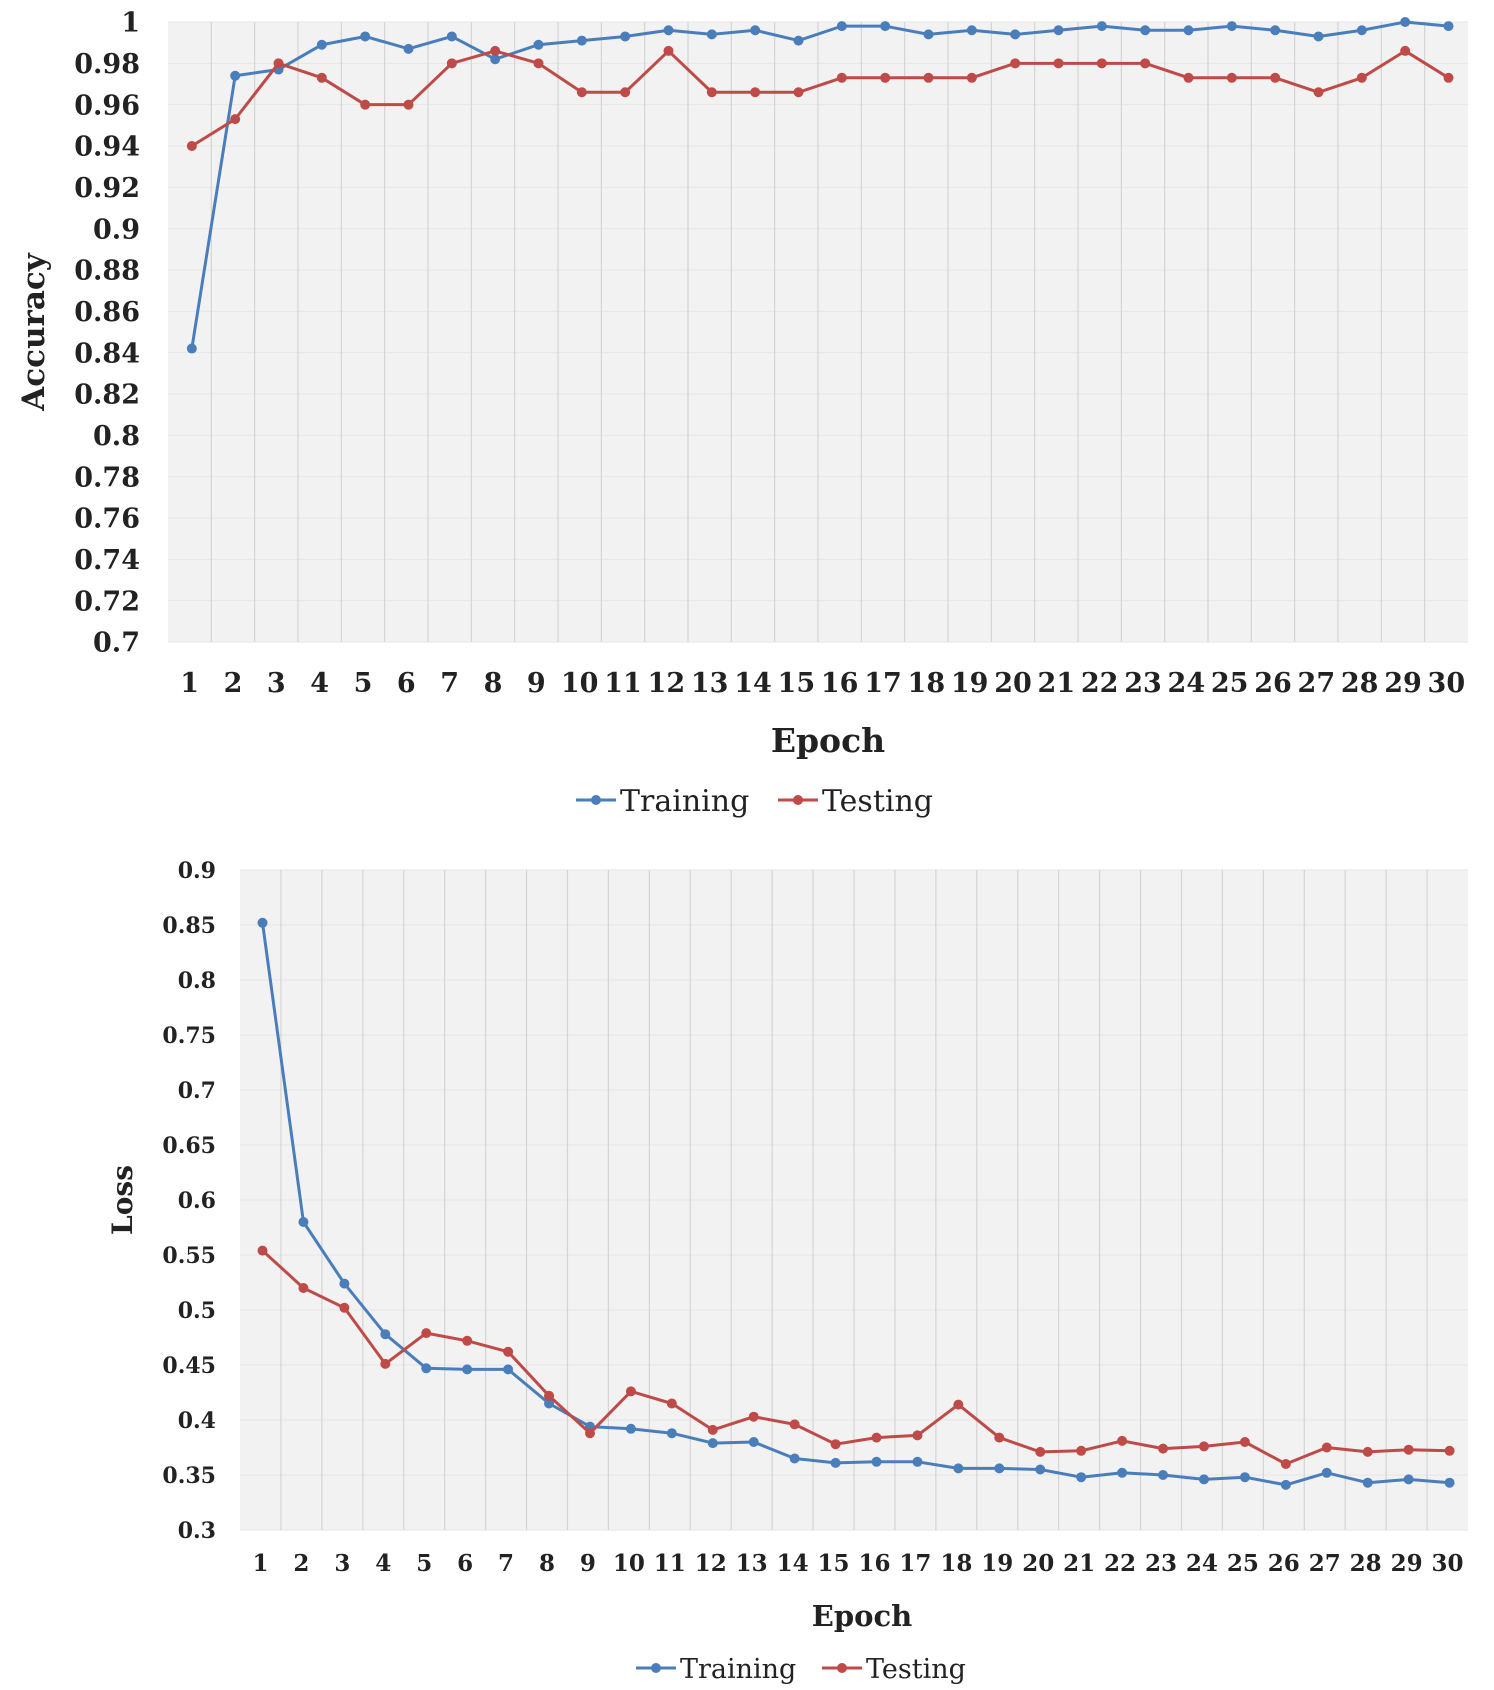 The image size is (1494, 1690). What do you see at coordinates (189, 1366) in the screenshot?
I see `y-tick-label: 0.45` at bounding box center [189, 1366].